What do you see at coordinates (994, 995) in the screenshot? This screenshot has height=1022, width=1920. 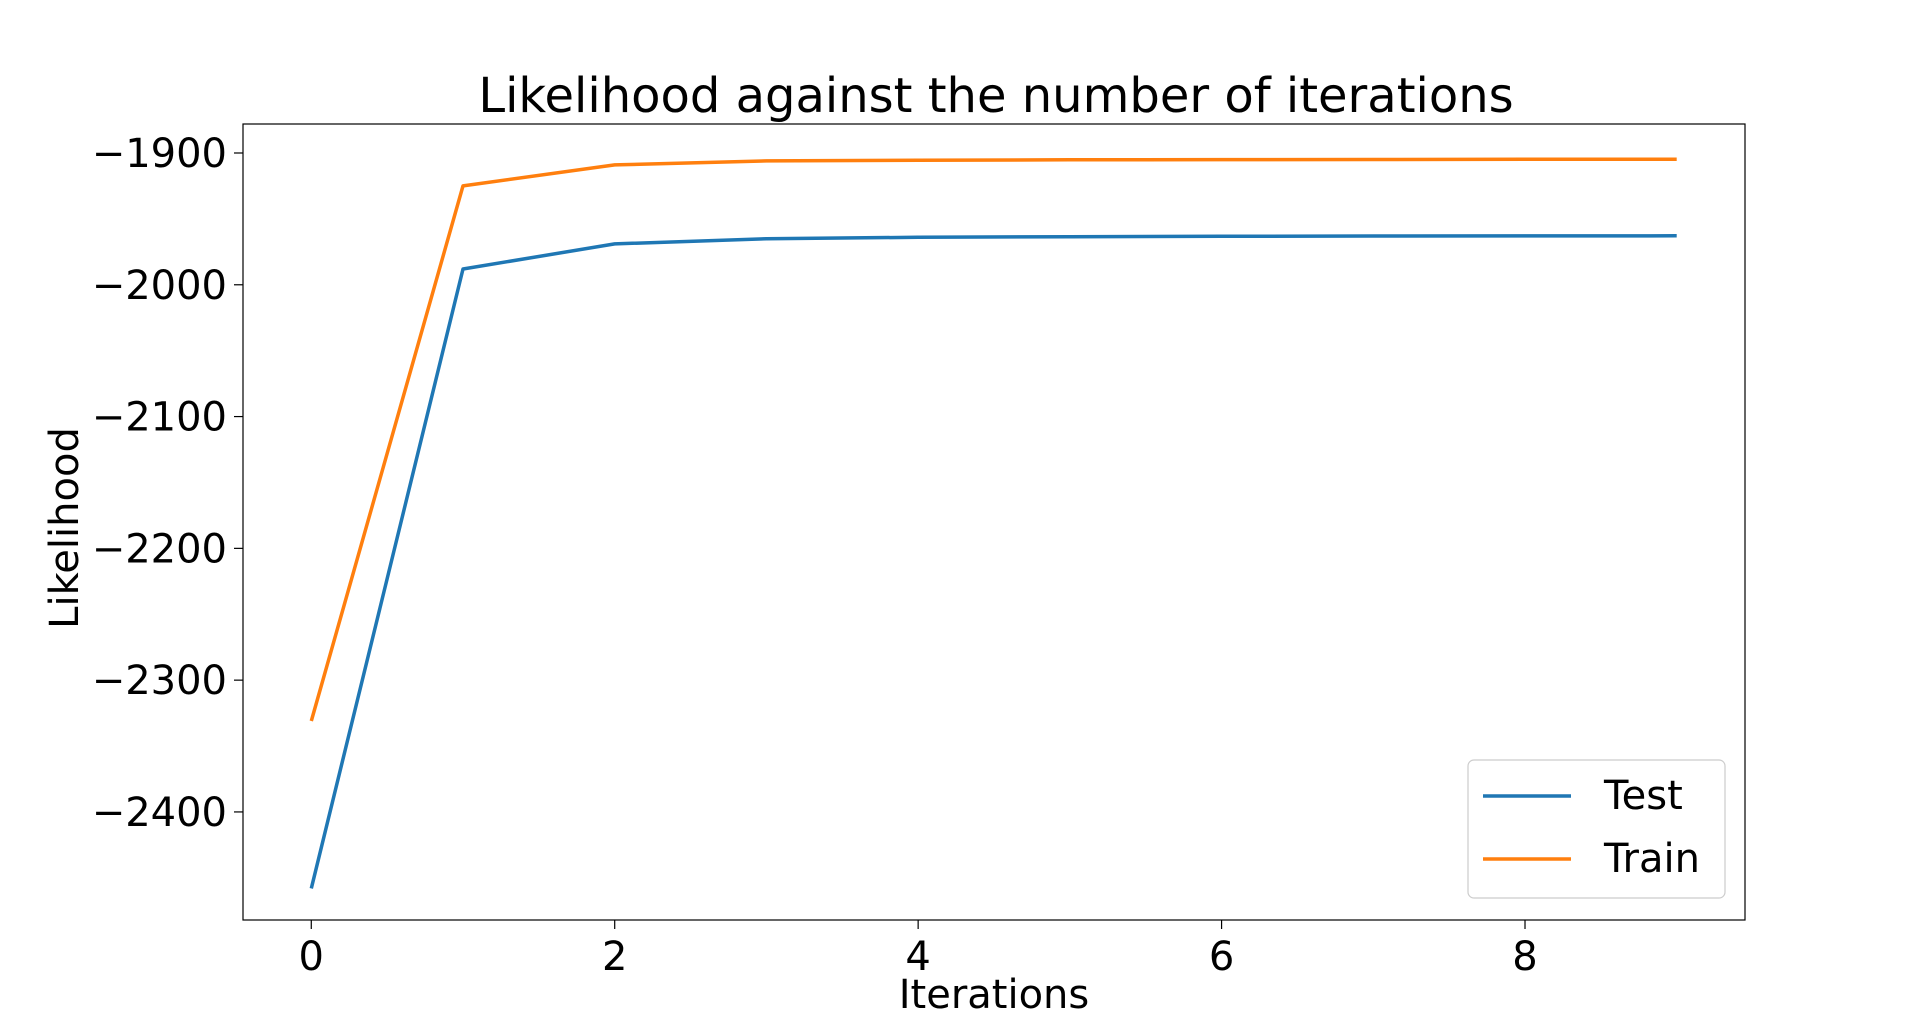 I see `x-axis-label: Iterations` at bounding box center [994, 995].